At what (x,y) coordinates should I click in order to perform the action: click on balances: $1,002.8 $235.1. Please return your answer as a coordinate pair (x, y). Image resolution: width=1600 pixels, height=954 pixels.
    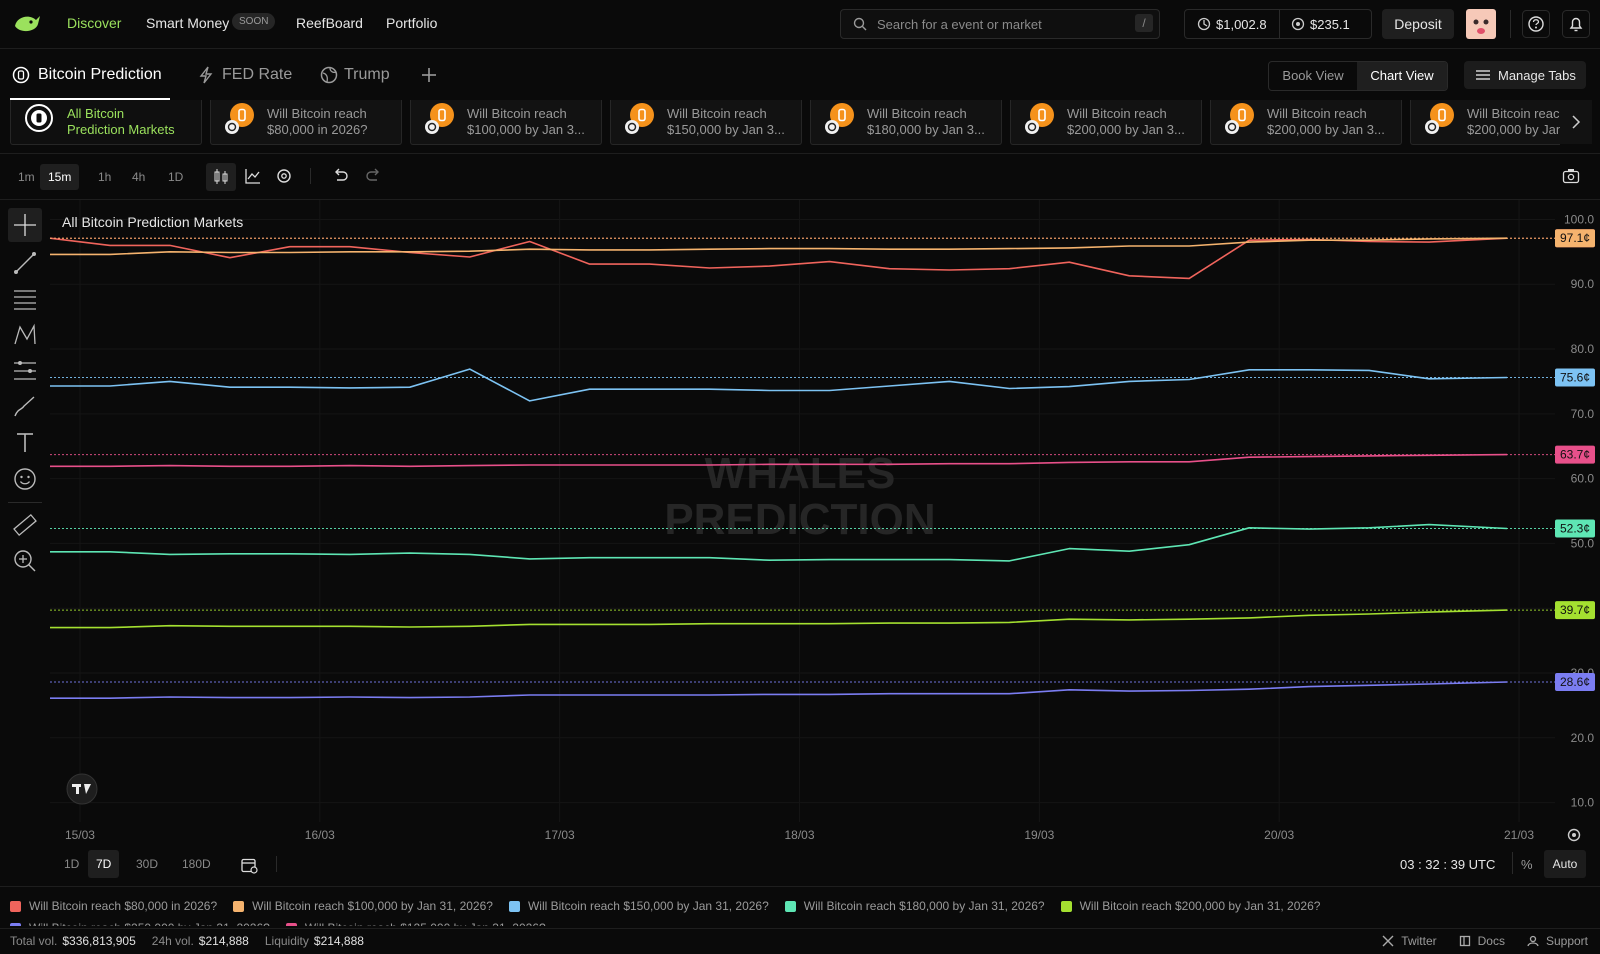
    Looking at the image, I should click on (1278, 24).